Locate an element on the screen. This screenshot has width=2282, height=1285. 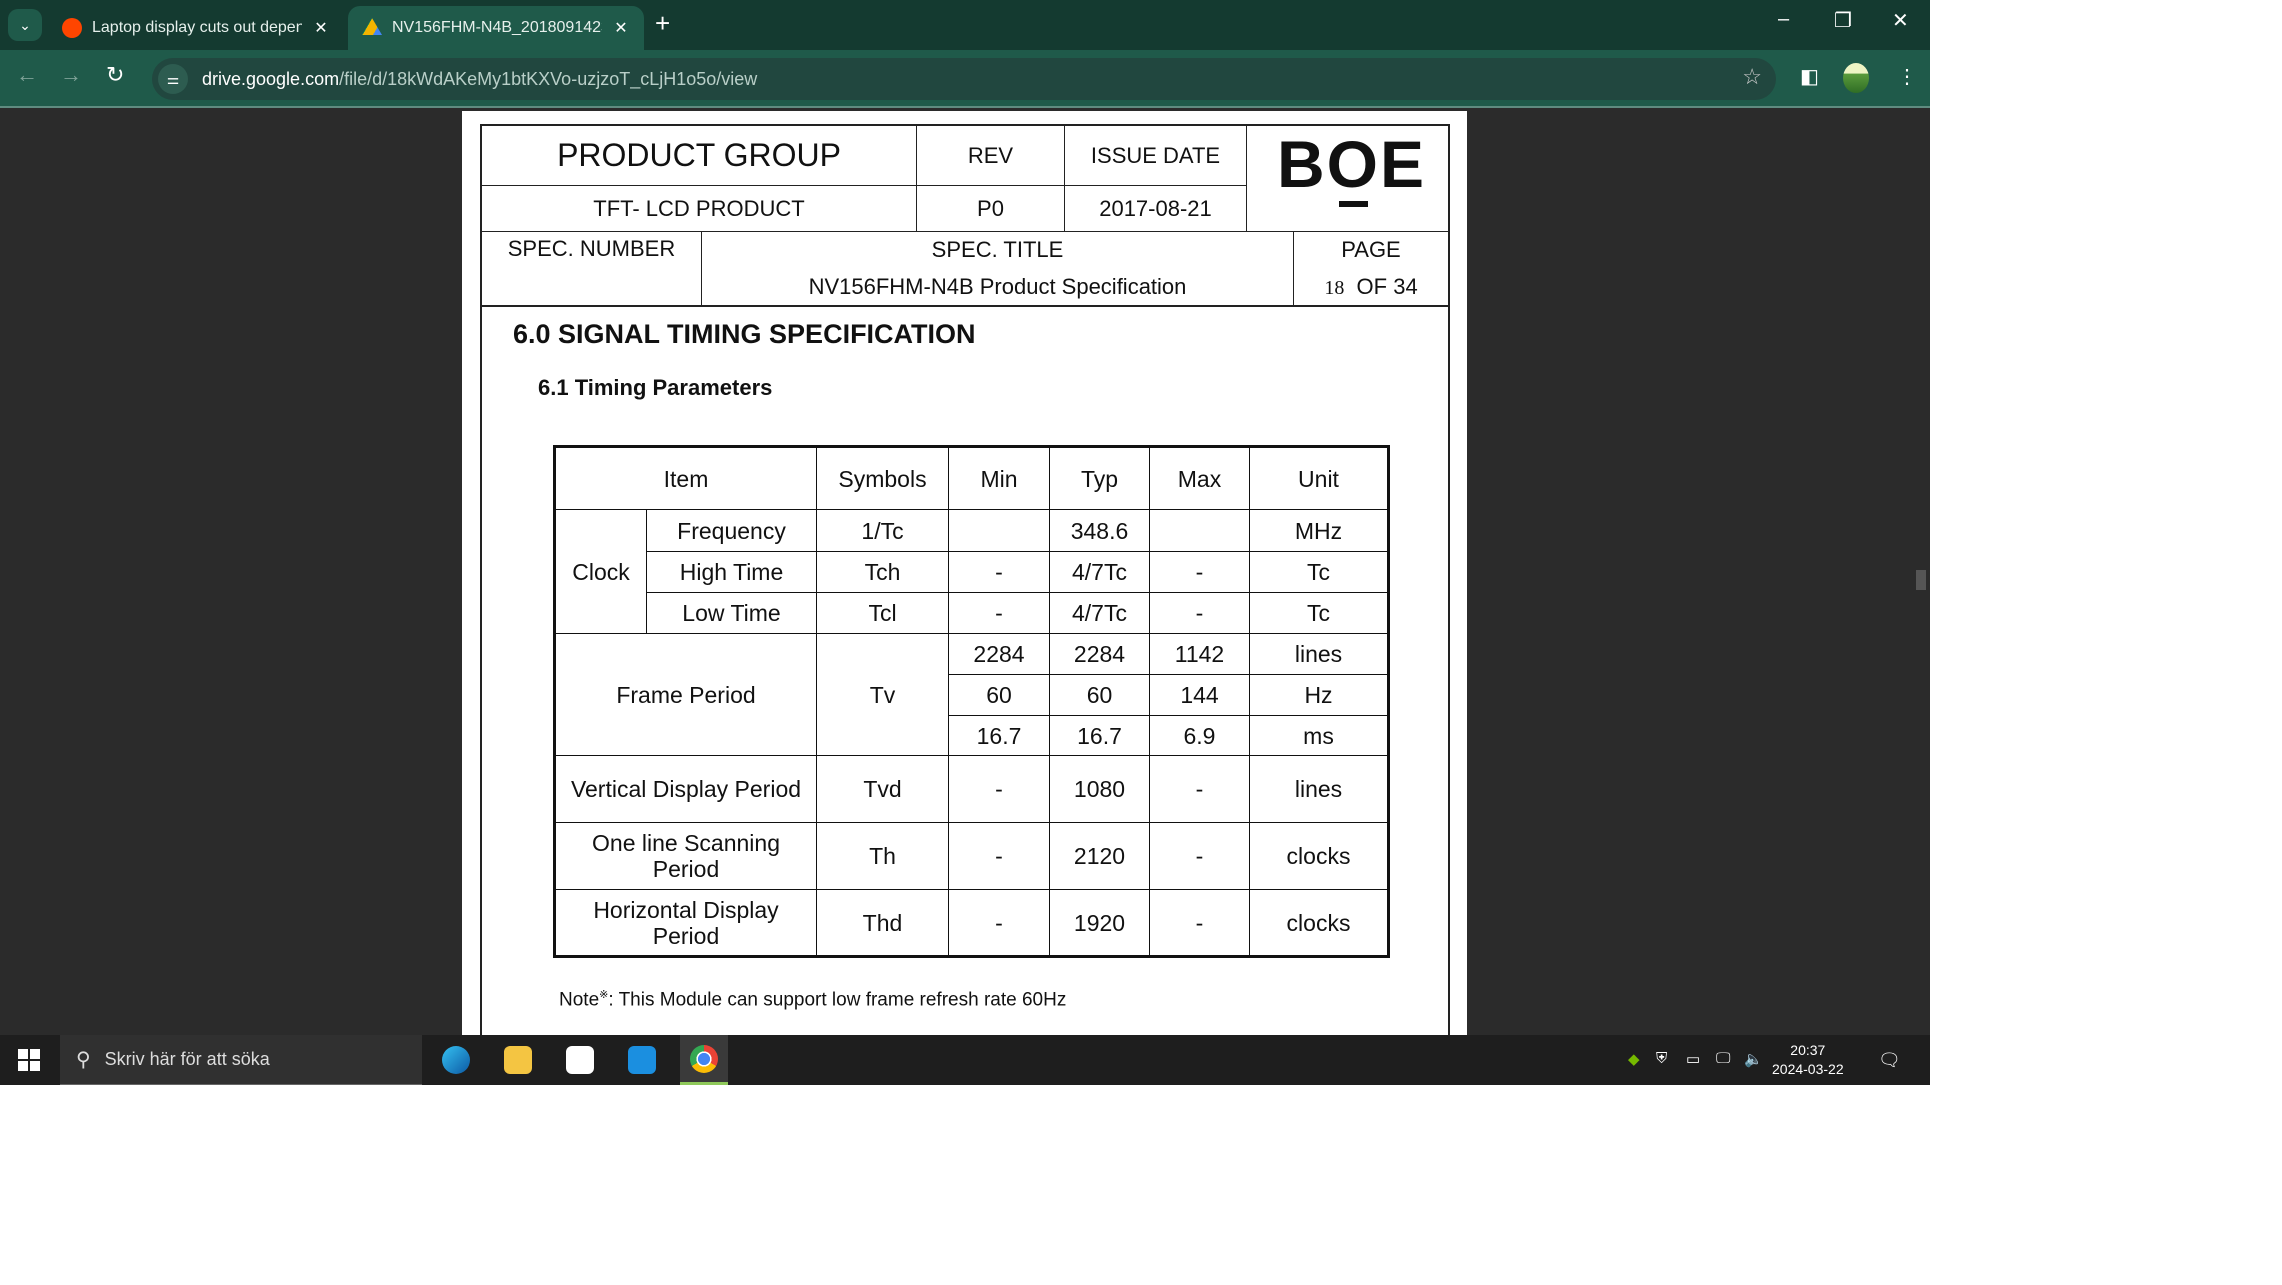
header-unit: Unit is located at coordinates (1319, 478).